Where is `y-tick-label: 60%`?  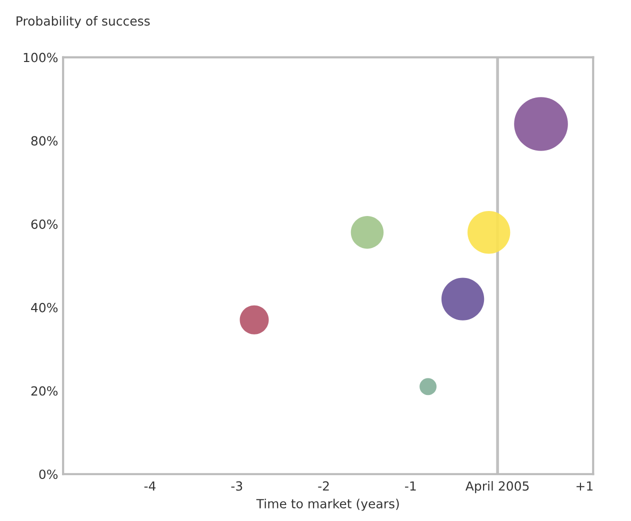 y-tick-label: 60% is located at coordinates (44, 224).